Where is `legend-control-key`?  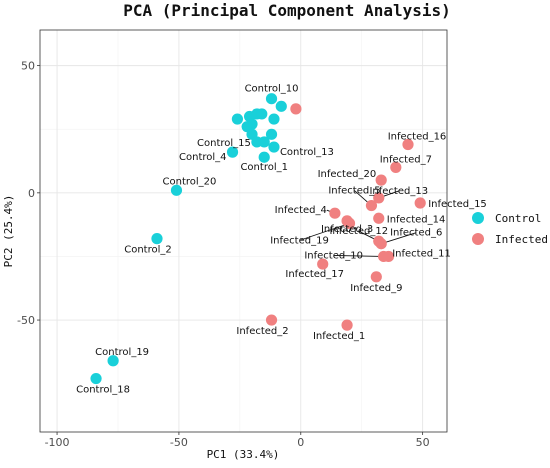
legend-control-key is located at coordinates (478, 218).